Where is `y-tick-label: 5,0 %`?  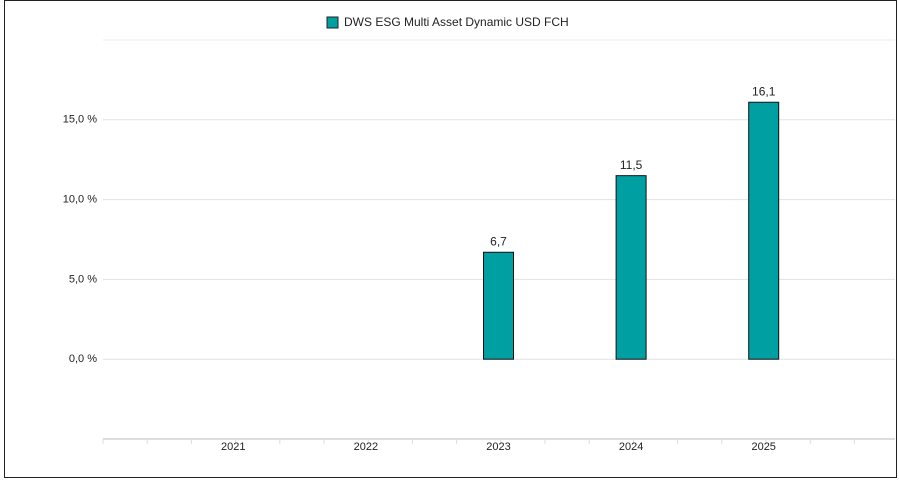 y-tick-label: 5,0 % is located at coordinates (83, 279).